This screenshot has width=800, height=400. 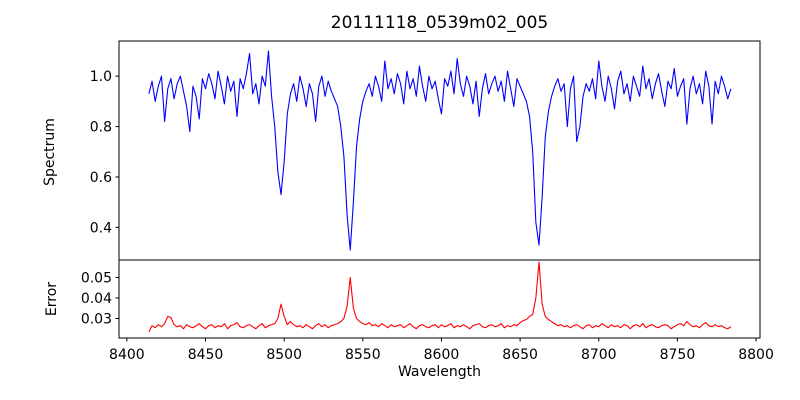 I want to click on x-tick-label: 8500, so click(x=284, y=355).